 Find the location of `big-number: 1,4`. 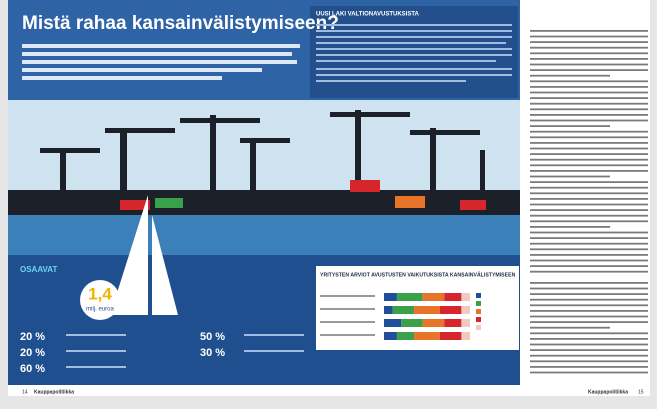

big-number: 1,4 is located at coordinates (100, 293).